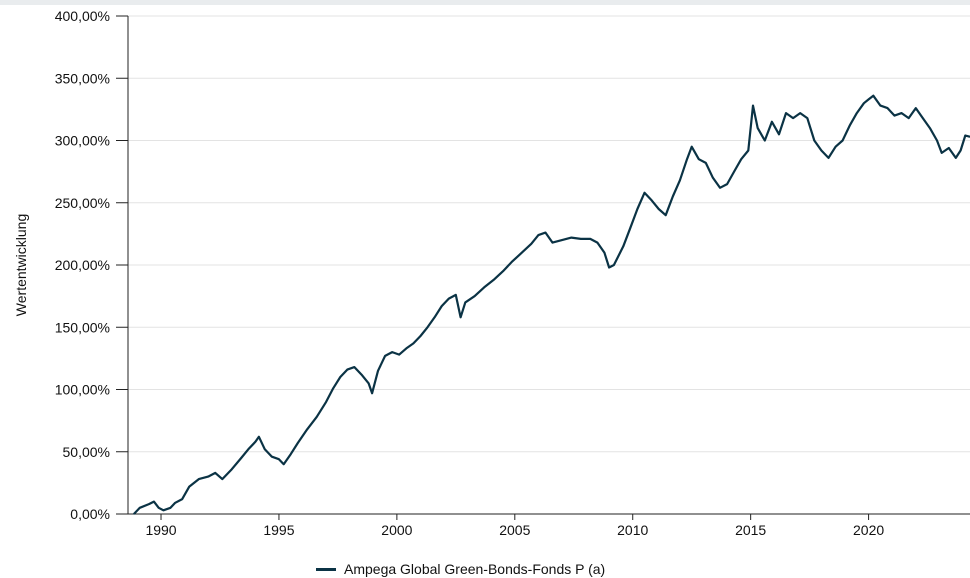 This screenshot has height=578, width=970. Describe the element at coordinates (514, 526) in the screenshot. I see `x-axis-ticks: 1990 1995 2000 2005 2010 2015 2020` at that location.